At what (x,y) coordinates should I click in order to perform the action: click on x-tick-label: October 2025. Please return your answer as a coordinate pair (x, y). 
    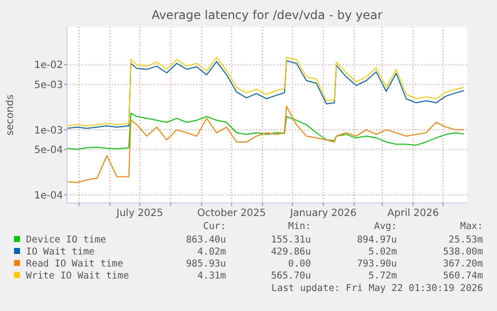
    Looking at the image, I should click on (231, 213).